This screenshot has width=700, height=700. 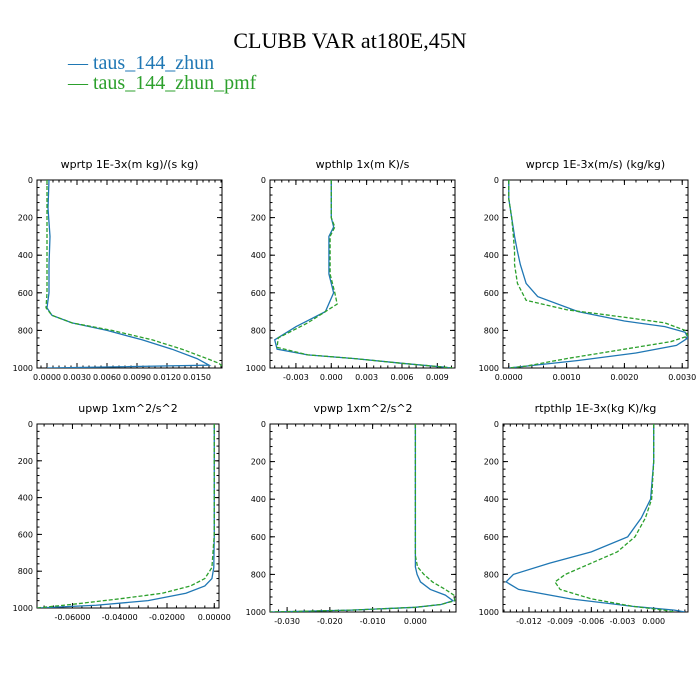 I want to click on x-tick-label: 0.0010, so click(x=567, y=377).